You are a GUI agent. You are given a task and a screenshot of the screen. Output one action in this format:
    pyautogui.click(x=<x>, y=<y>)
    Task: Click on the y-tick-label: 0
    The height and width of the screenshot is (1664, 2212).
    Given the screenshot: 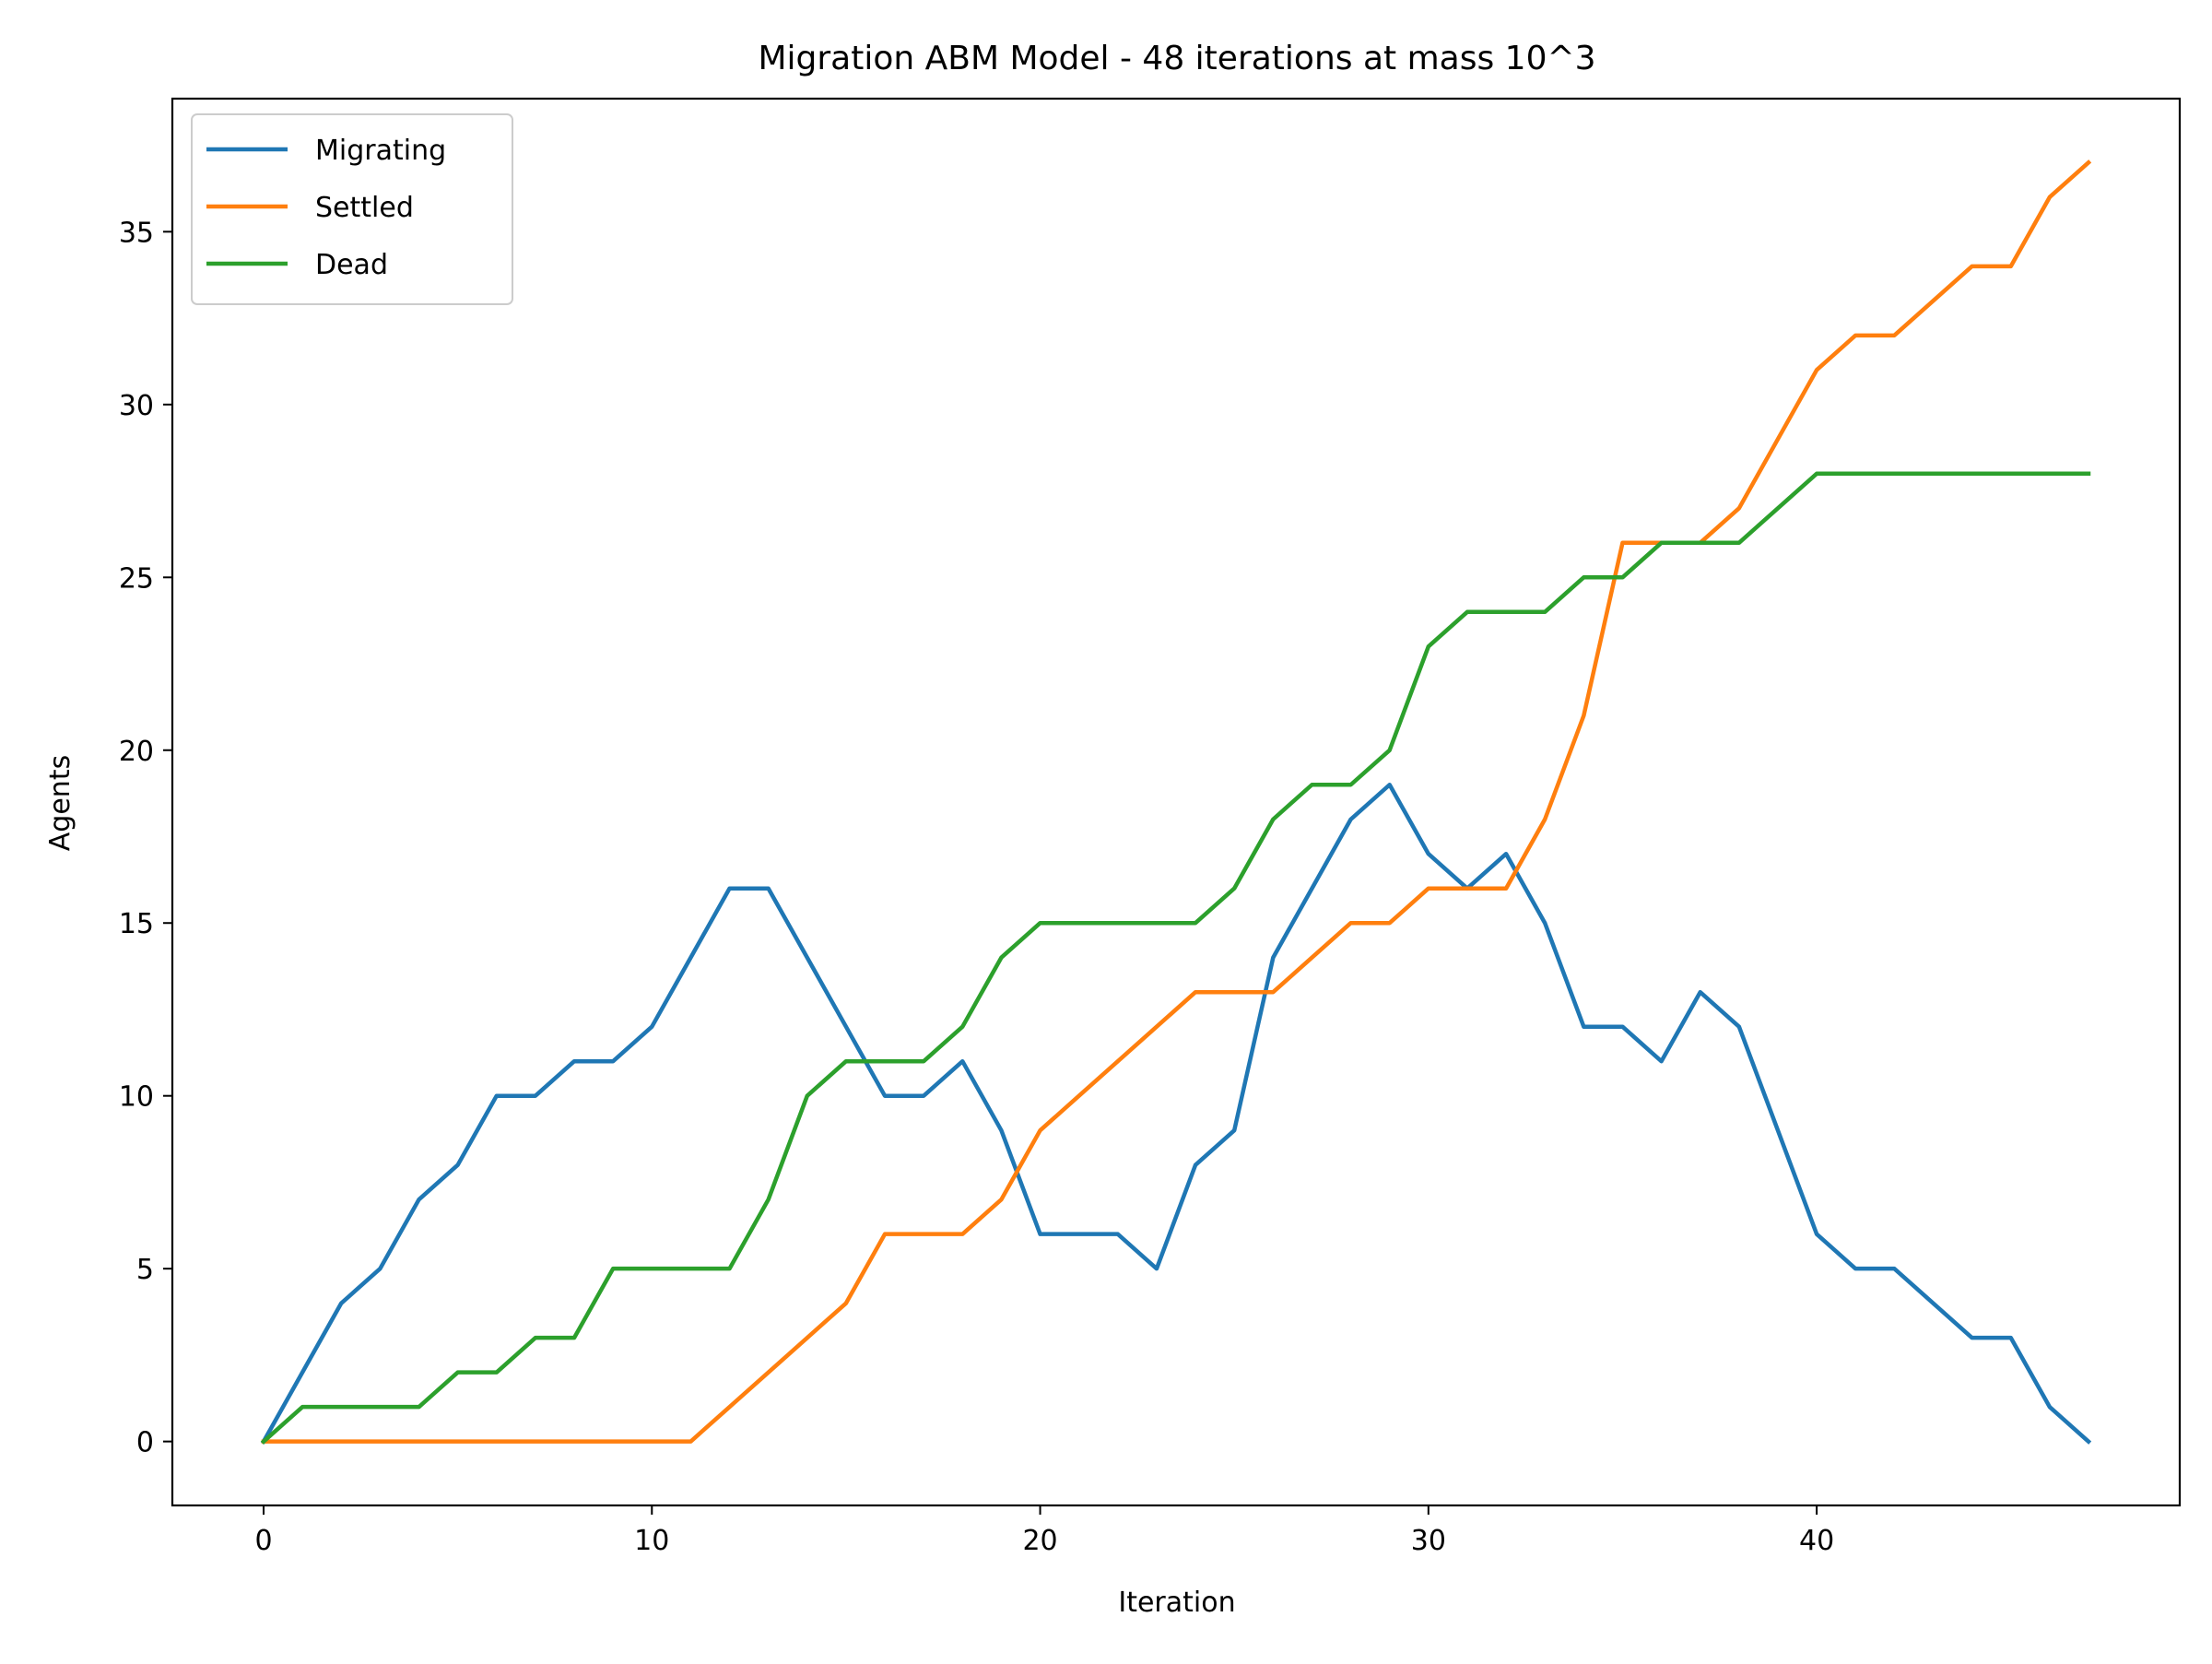 What is the action you would take?
    pyautogui.click(x=145, y=1443)
    